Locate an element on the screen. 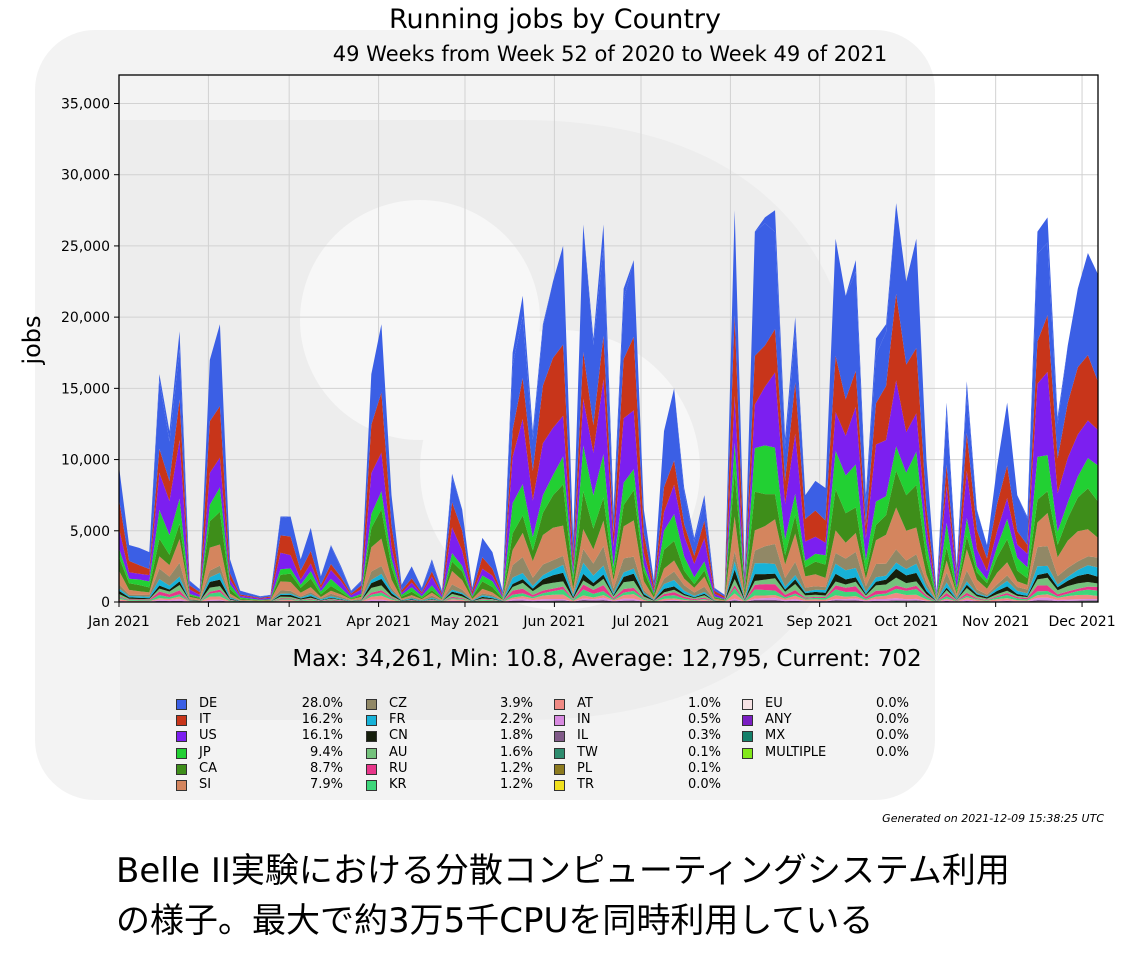 Image resolution: width=1137 pixels, height=970 pixels. legend-item-au: AU 1.6% is located at coordinates (456, 753).